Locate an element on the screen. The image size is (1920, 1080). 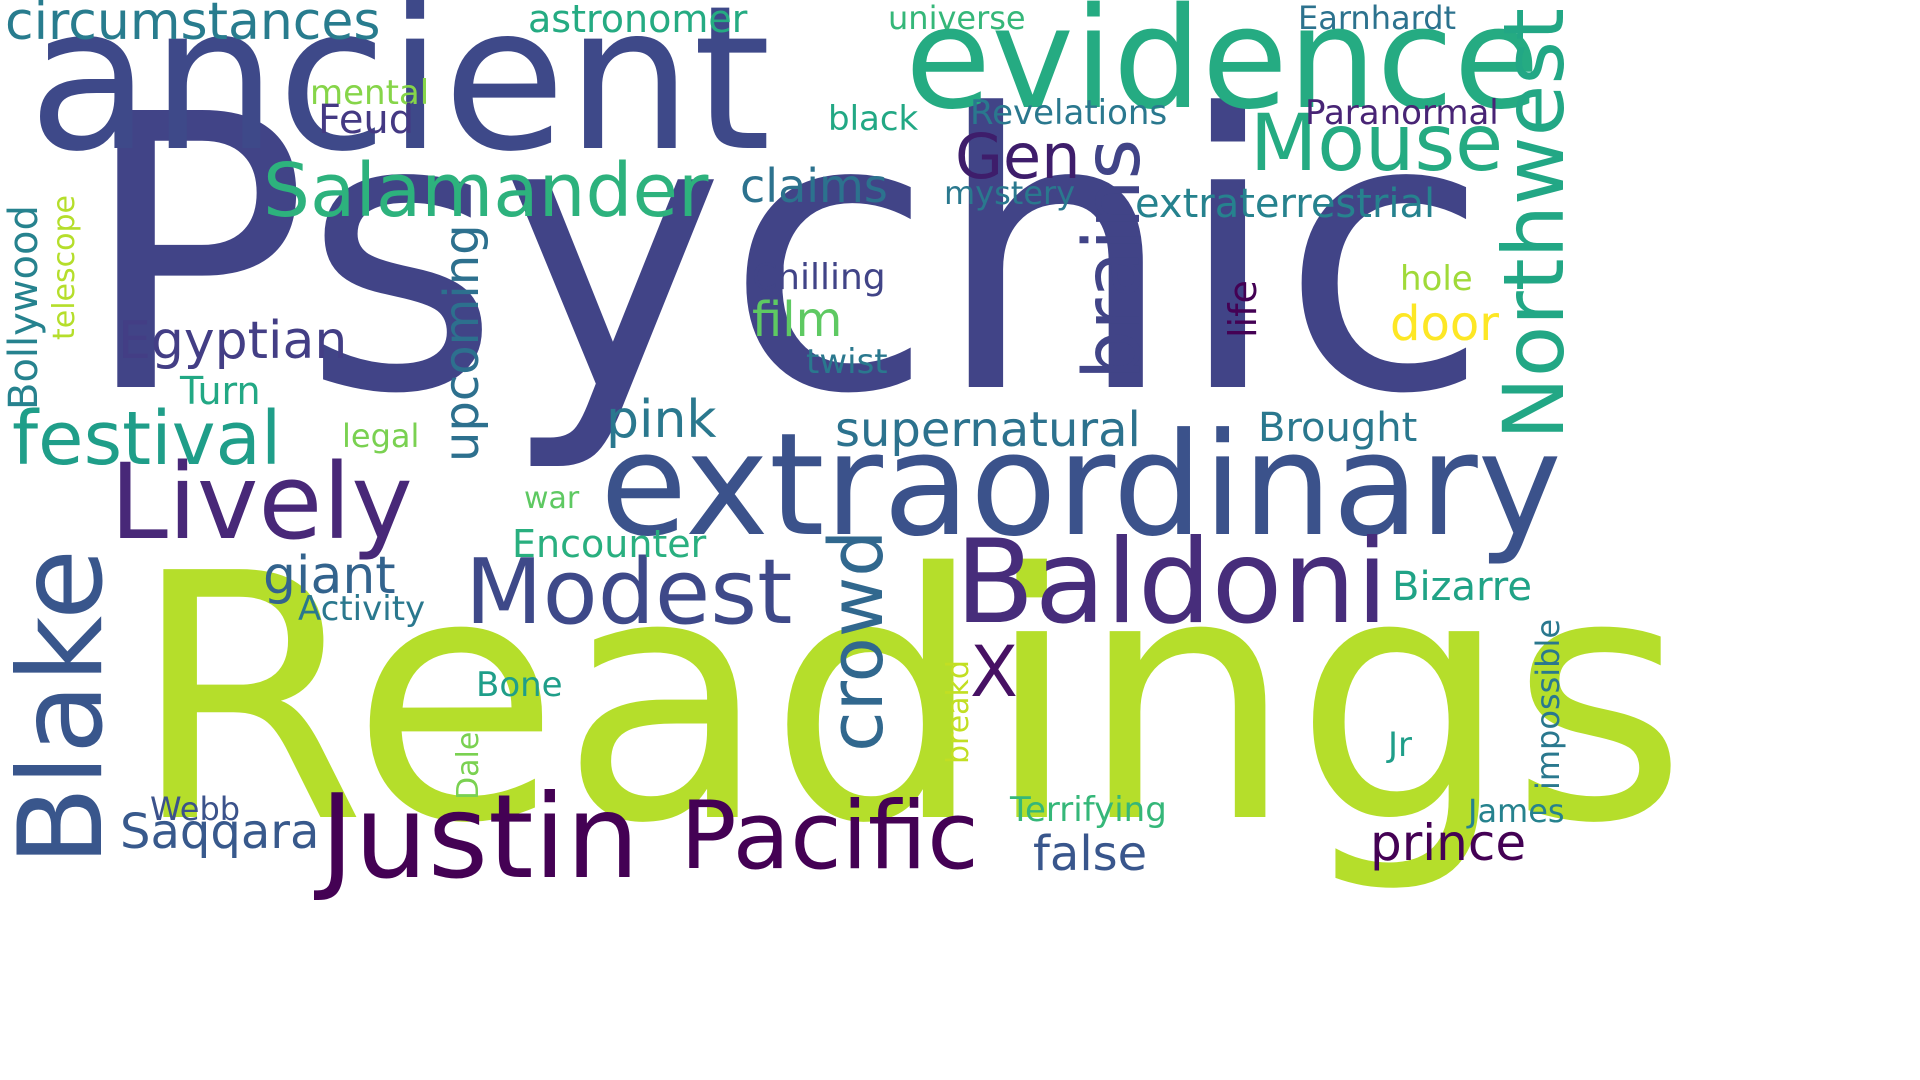
word-breakd: breakd is located at coordinates (958, 712).